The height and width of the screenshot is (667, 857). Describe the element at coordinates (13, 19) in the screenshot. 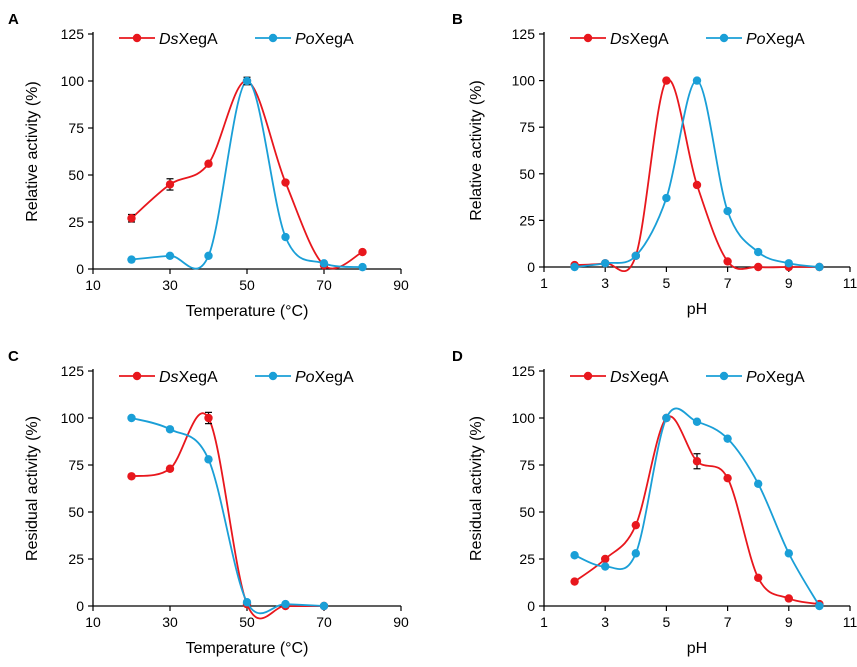

I see `panel-a-label: A` at that location.